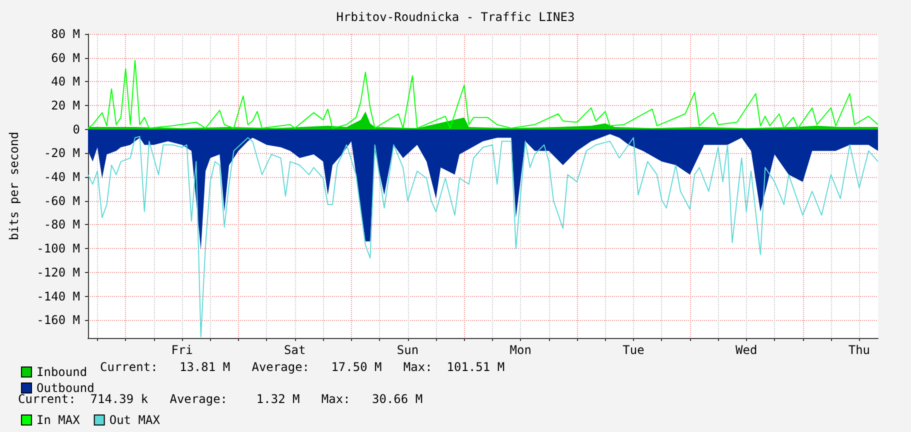  I want to click on x-tick-label: Wed, so click(746, 350).